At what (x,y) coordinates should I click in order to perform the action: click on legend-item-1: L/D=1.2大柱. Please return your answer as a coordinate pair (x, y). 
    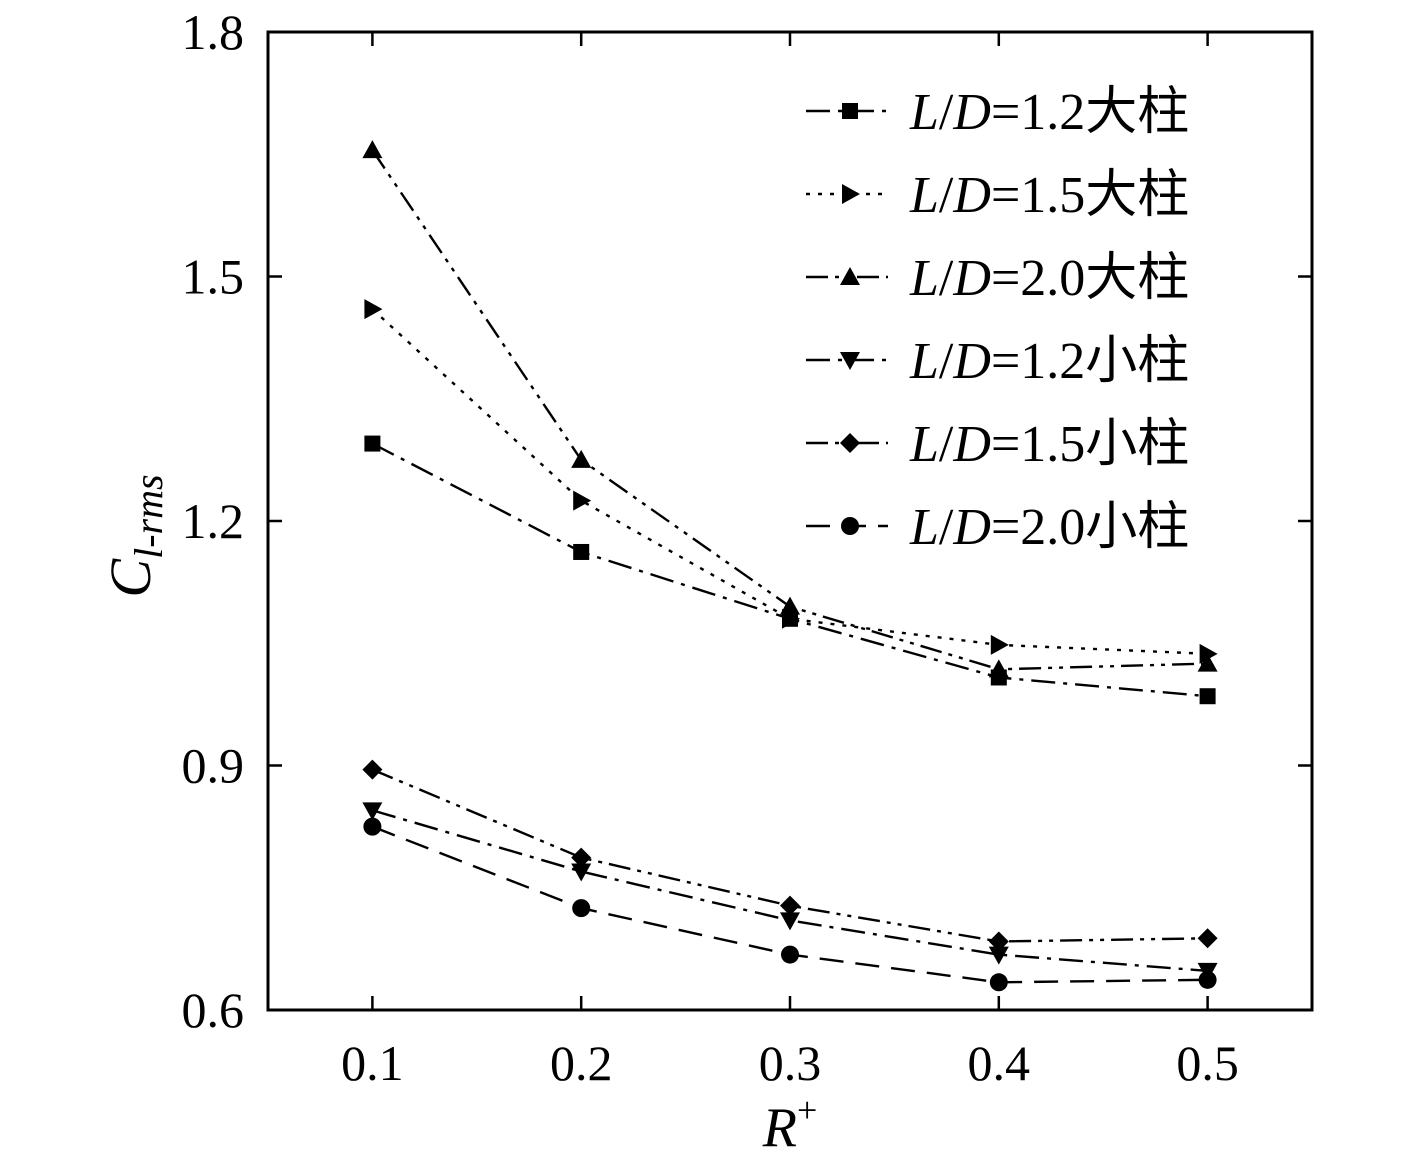
    Looking at the image, I should click on (997, 112).